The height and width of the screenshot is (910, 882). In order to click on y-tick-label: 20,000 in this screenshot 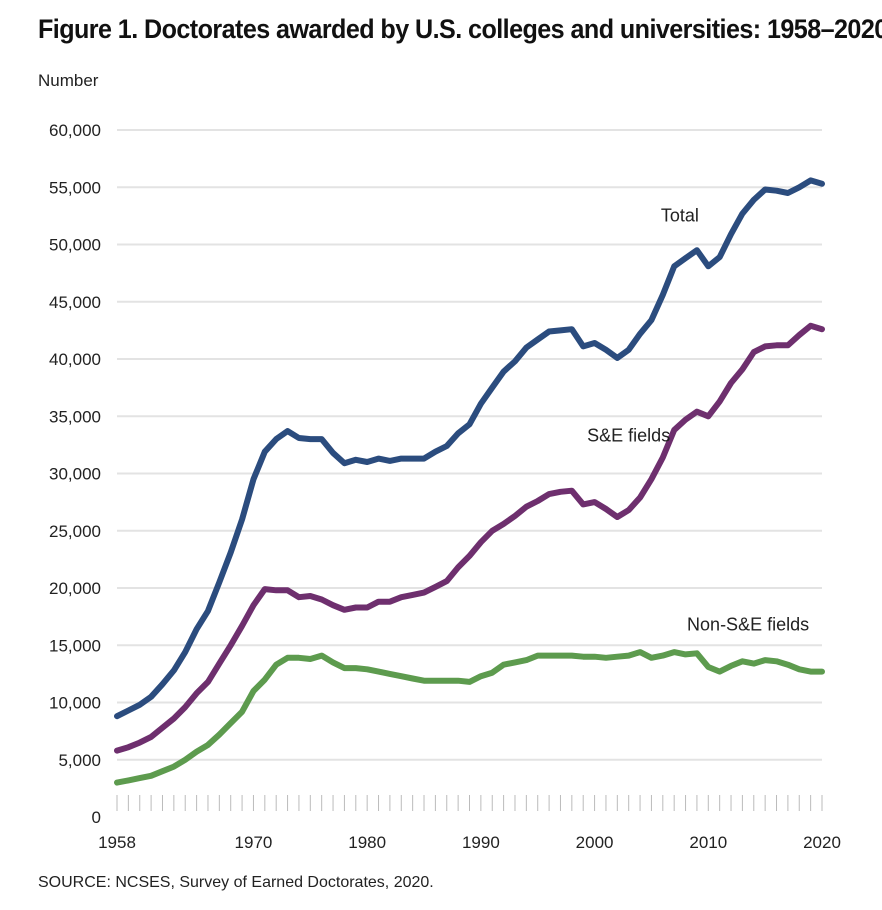, I will do `click(75, 588)`.